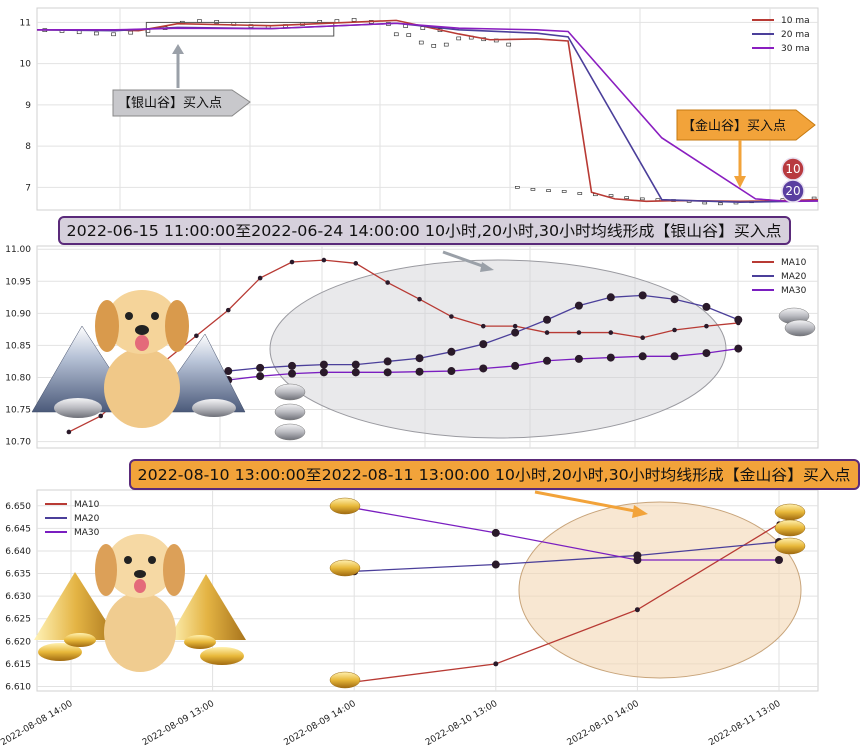  What do you see at coordinates (18, 507) in the screenshot?
I see `y-tick-label: 6.650` at bounding box center [18, 507].